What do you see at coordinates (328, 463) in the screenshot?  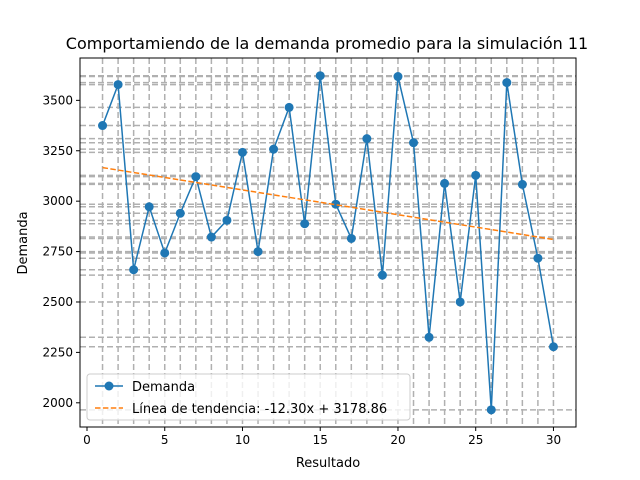 I see `x-axis-label: Resultado` at bounding box center [328, 463].